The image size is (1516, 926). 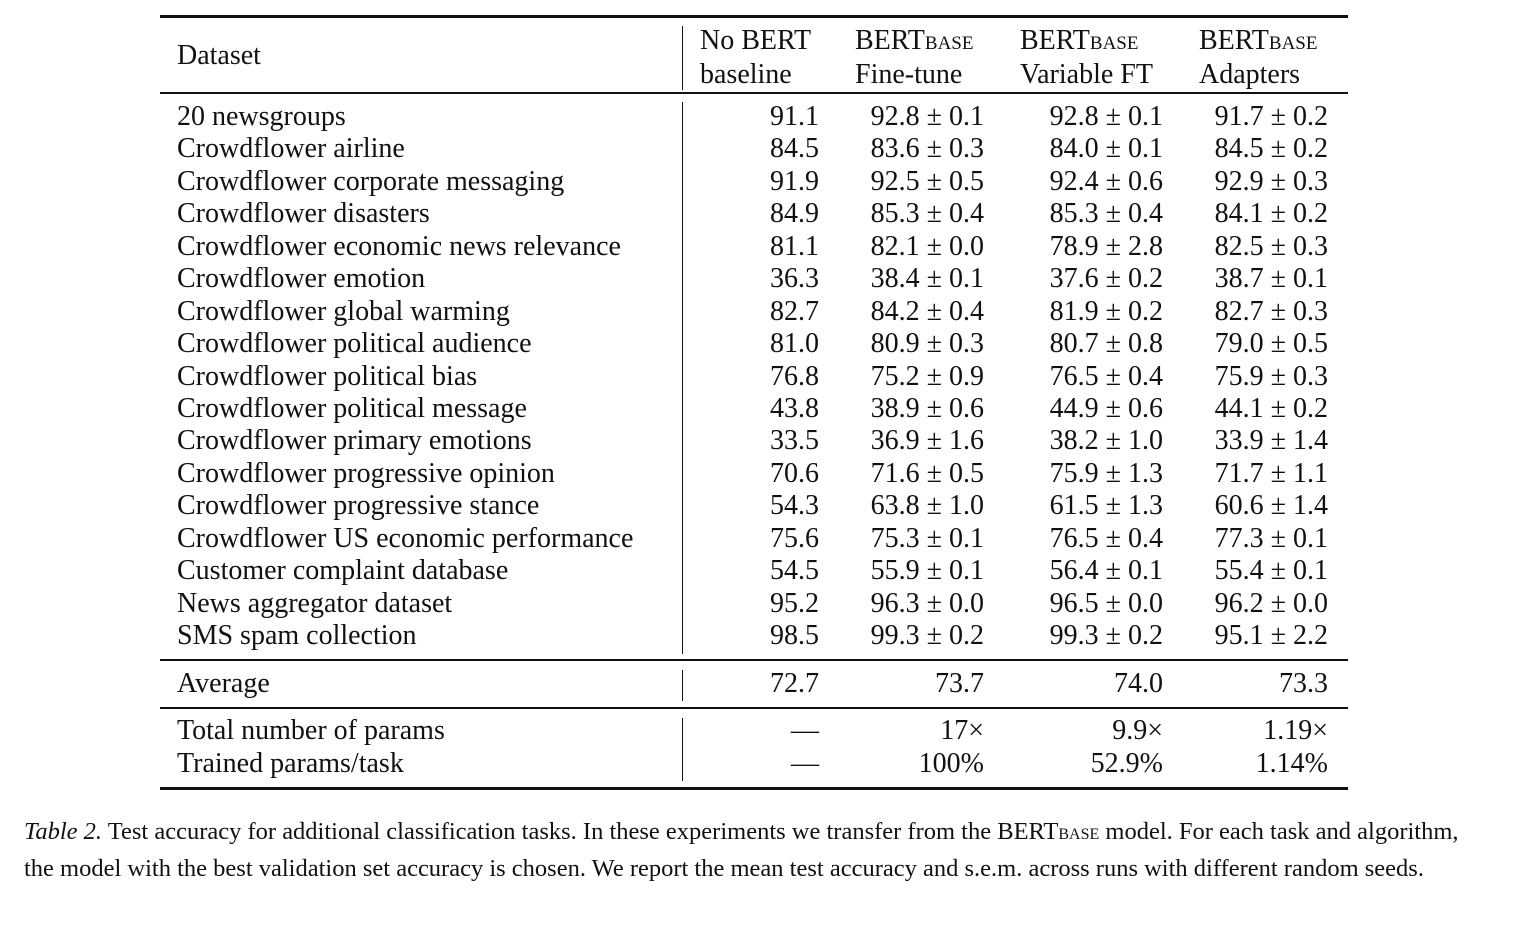 What do you see at coordinates (343, 571) in the screenshot?
I see `row-label: Customer complaint database` at bounding box center [343, 571].